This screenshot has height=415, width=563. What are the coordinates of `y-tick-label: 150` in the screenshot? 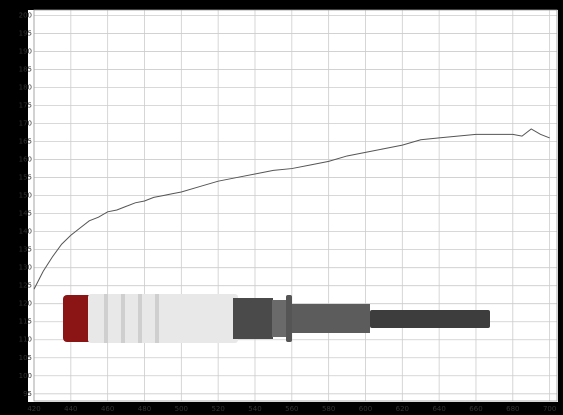 It's located at (25, 196).